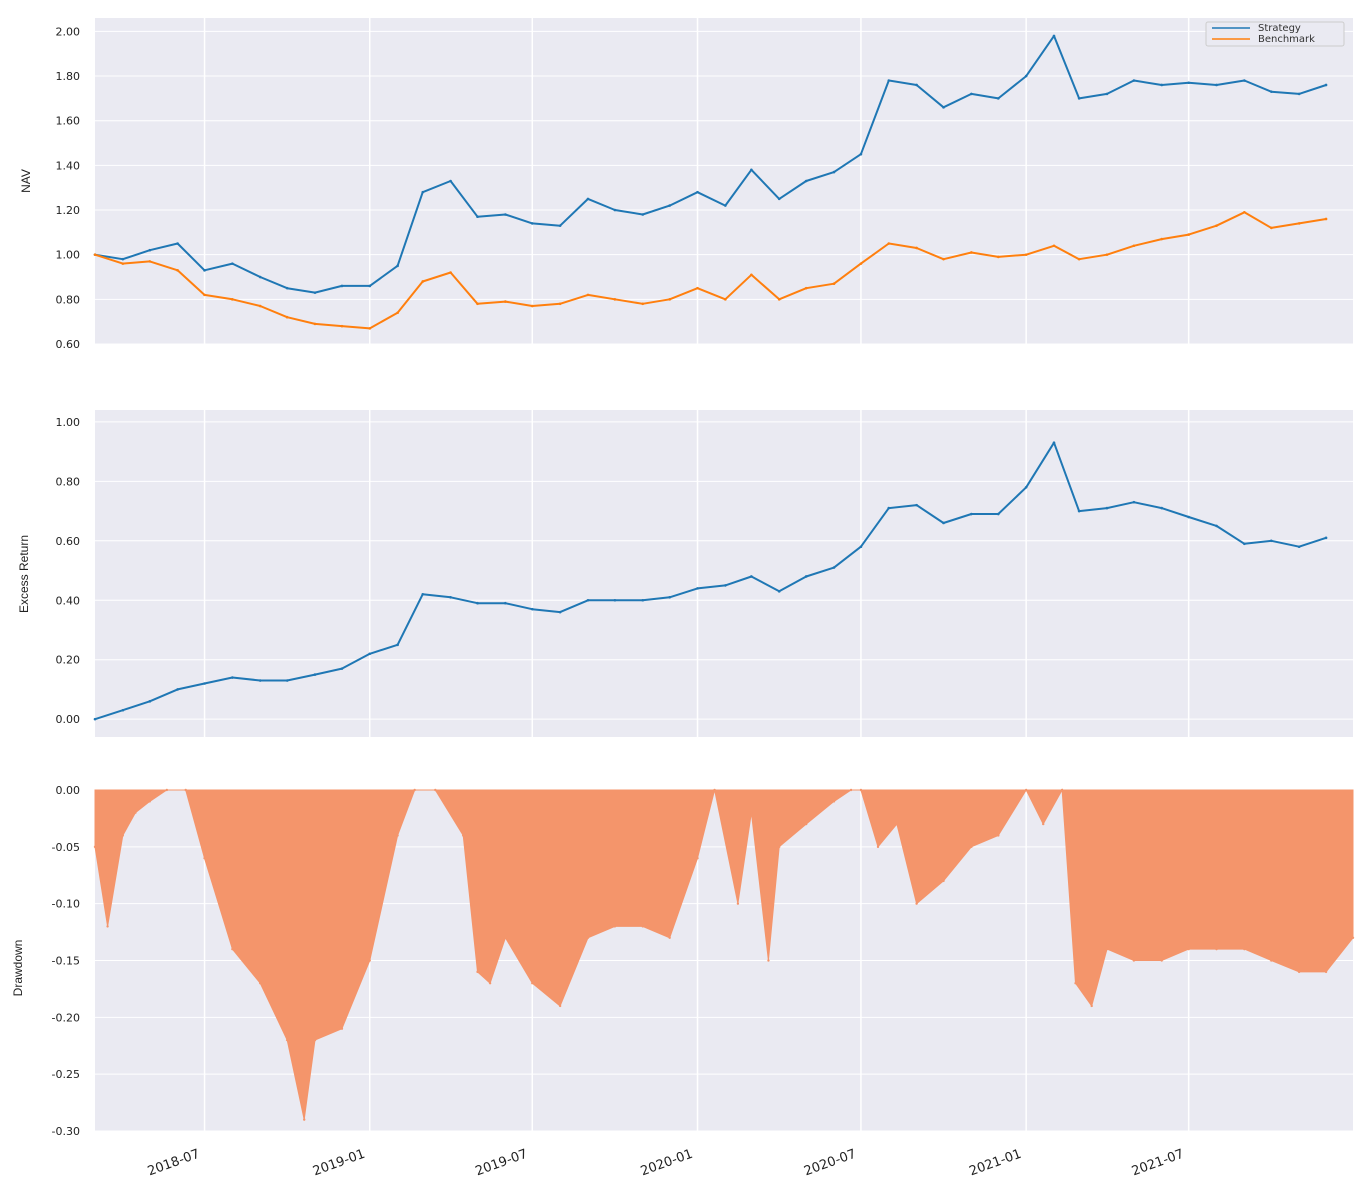 Image resolution: width=1362 pixels, height=1179 pixels. Describe the element at coordinates (710, 270) in the screenshot. I see `benchmark-line` at that location.